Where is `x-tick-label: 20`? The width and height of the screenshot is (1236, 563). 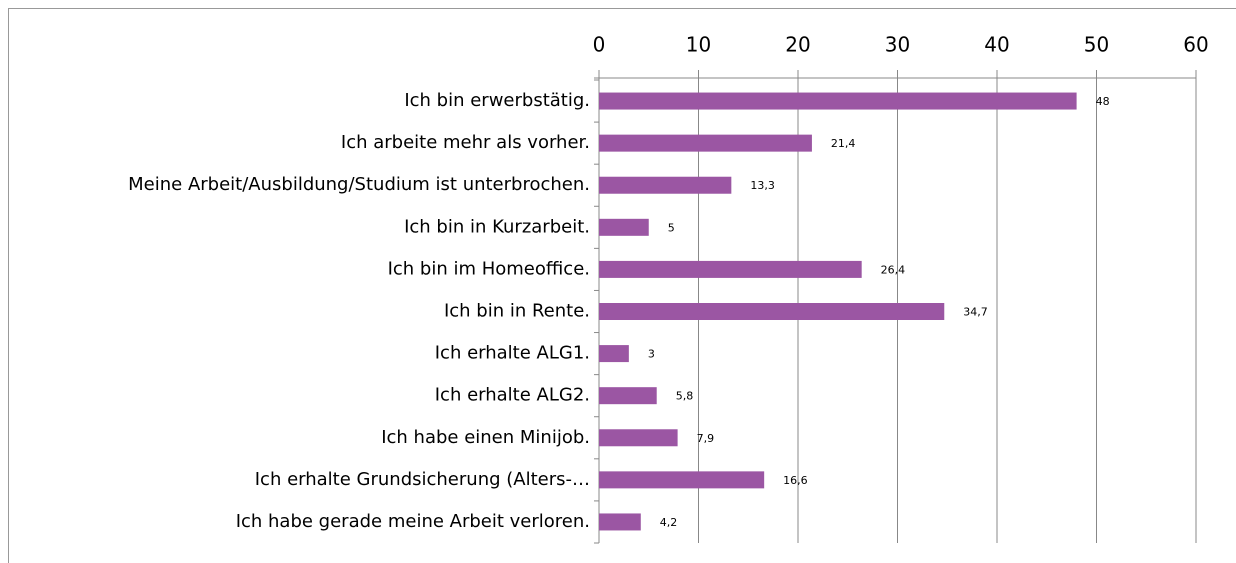 x-tick-label: 20 is located at coordinates (797, 45).